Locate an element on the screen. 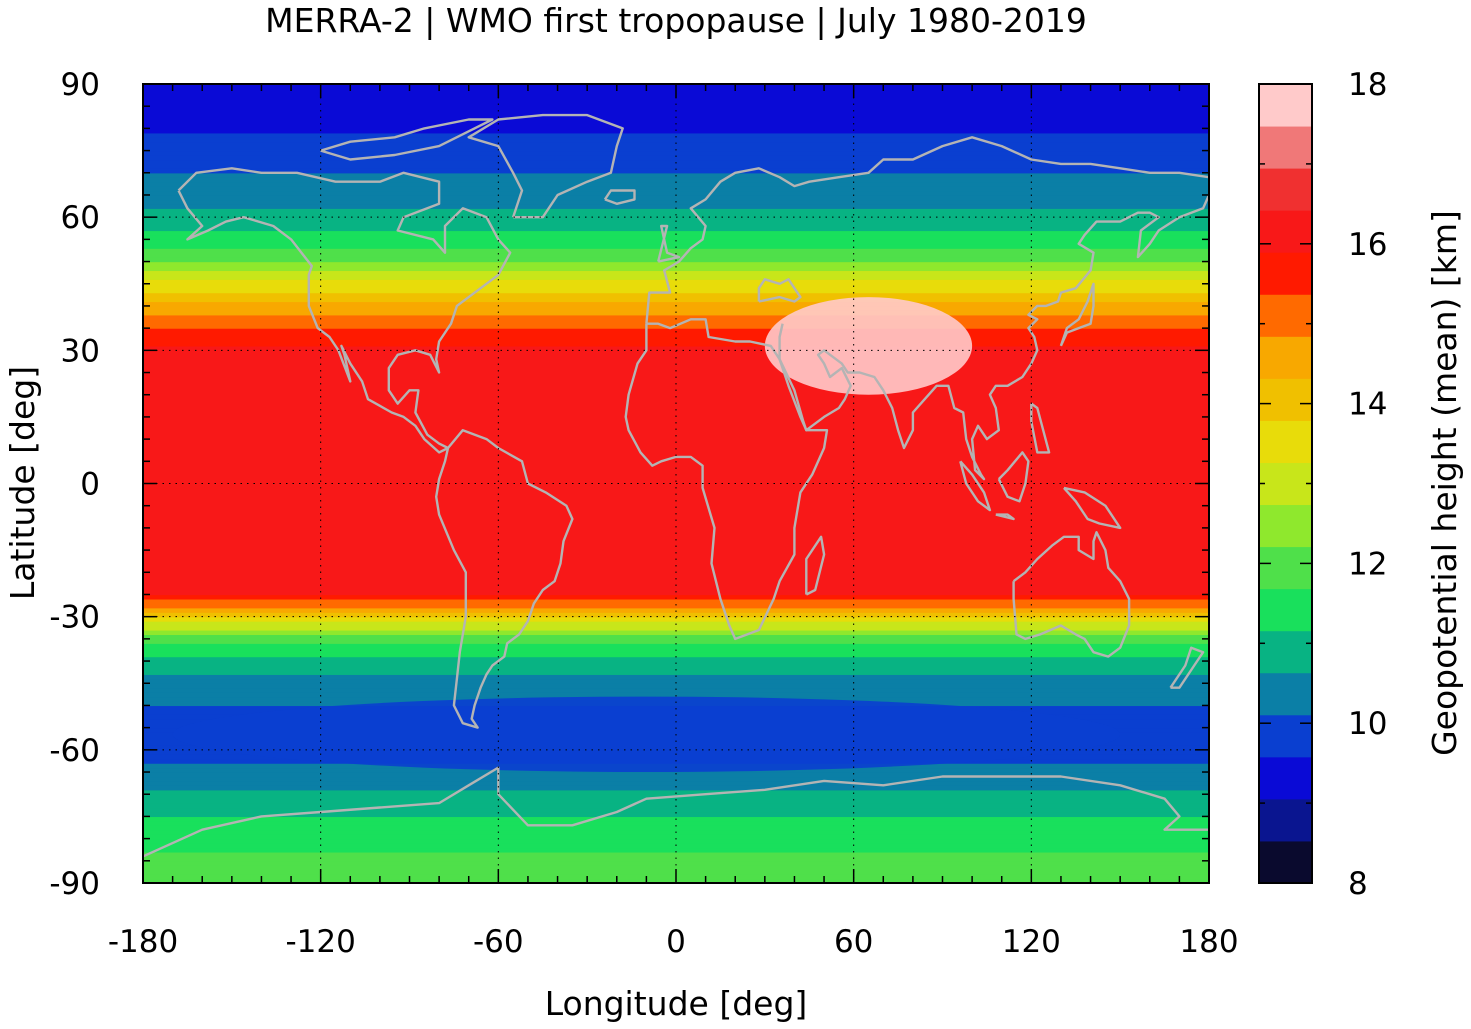  colorbar-tick-label: 12 is located at coordinates (1367, 564).